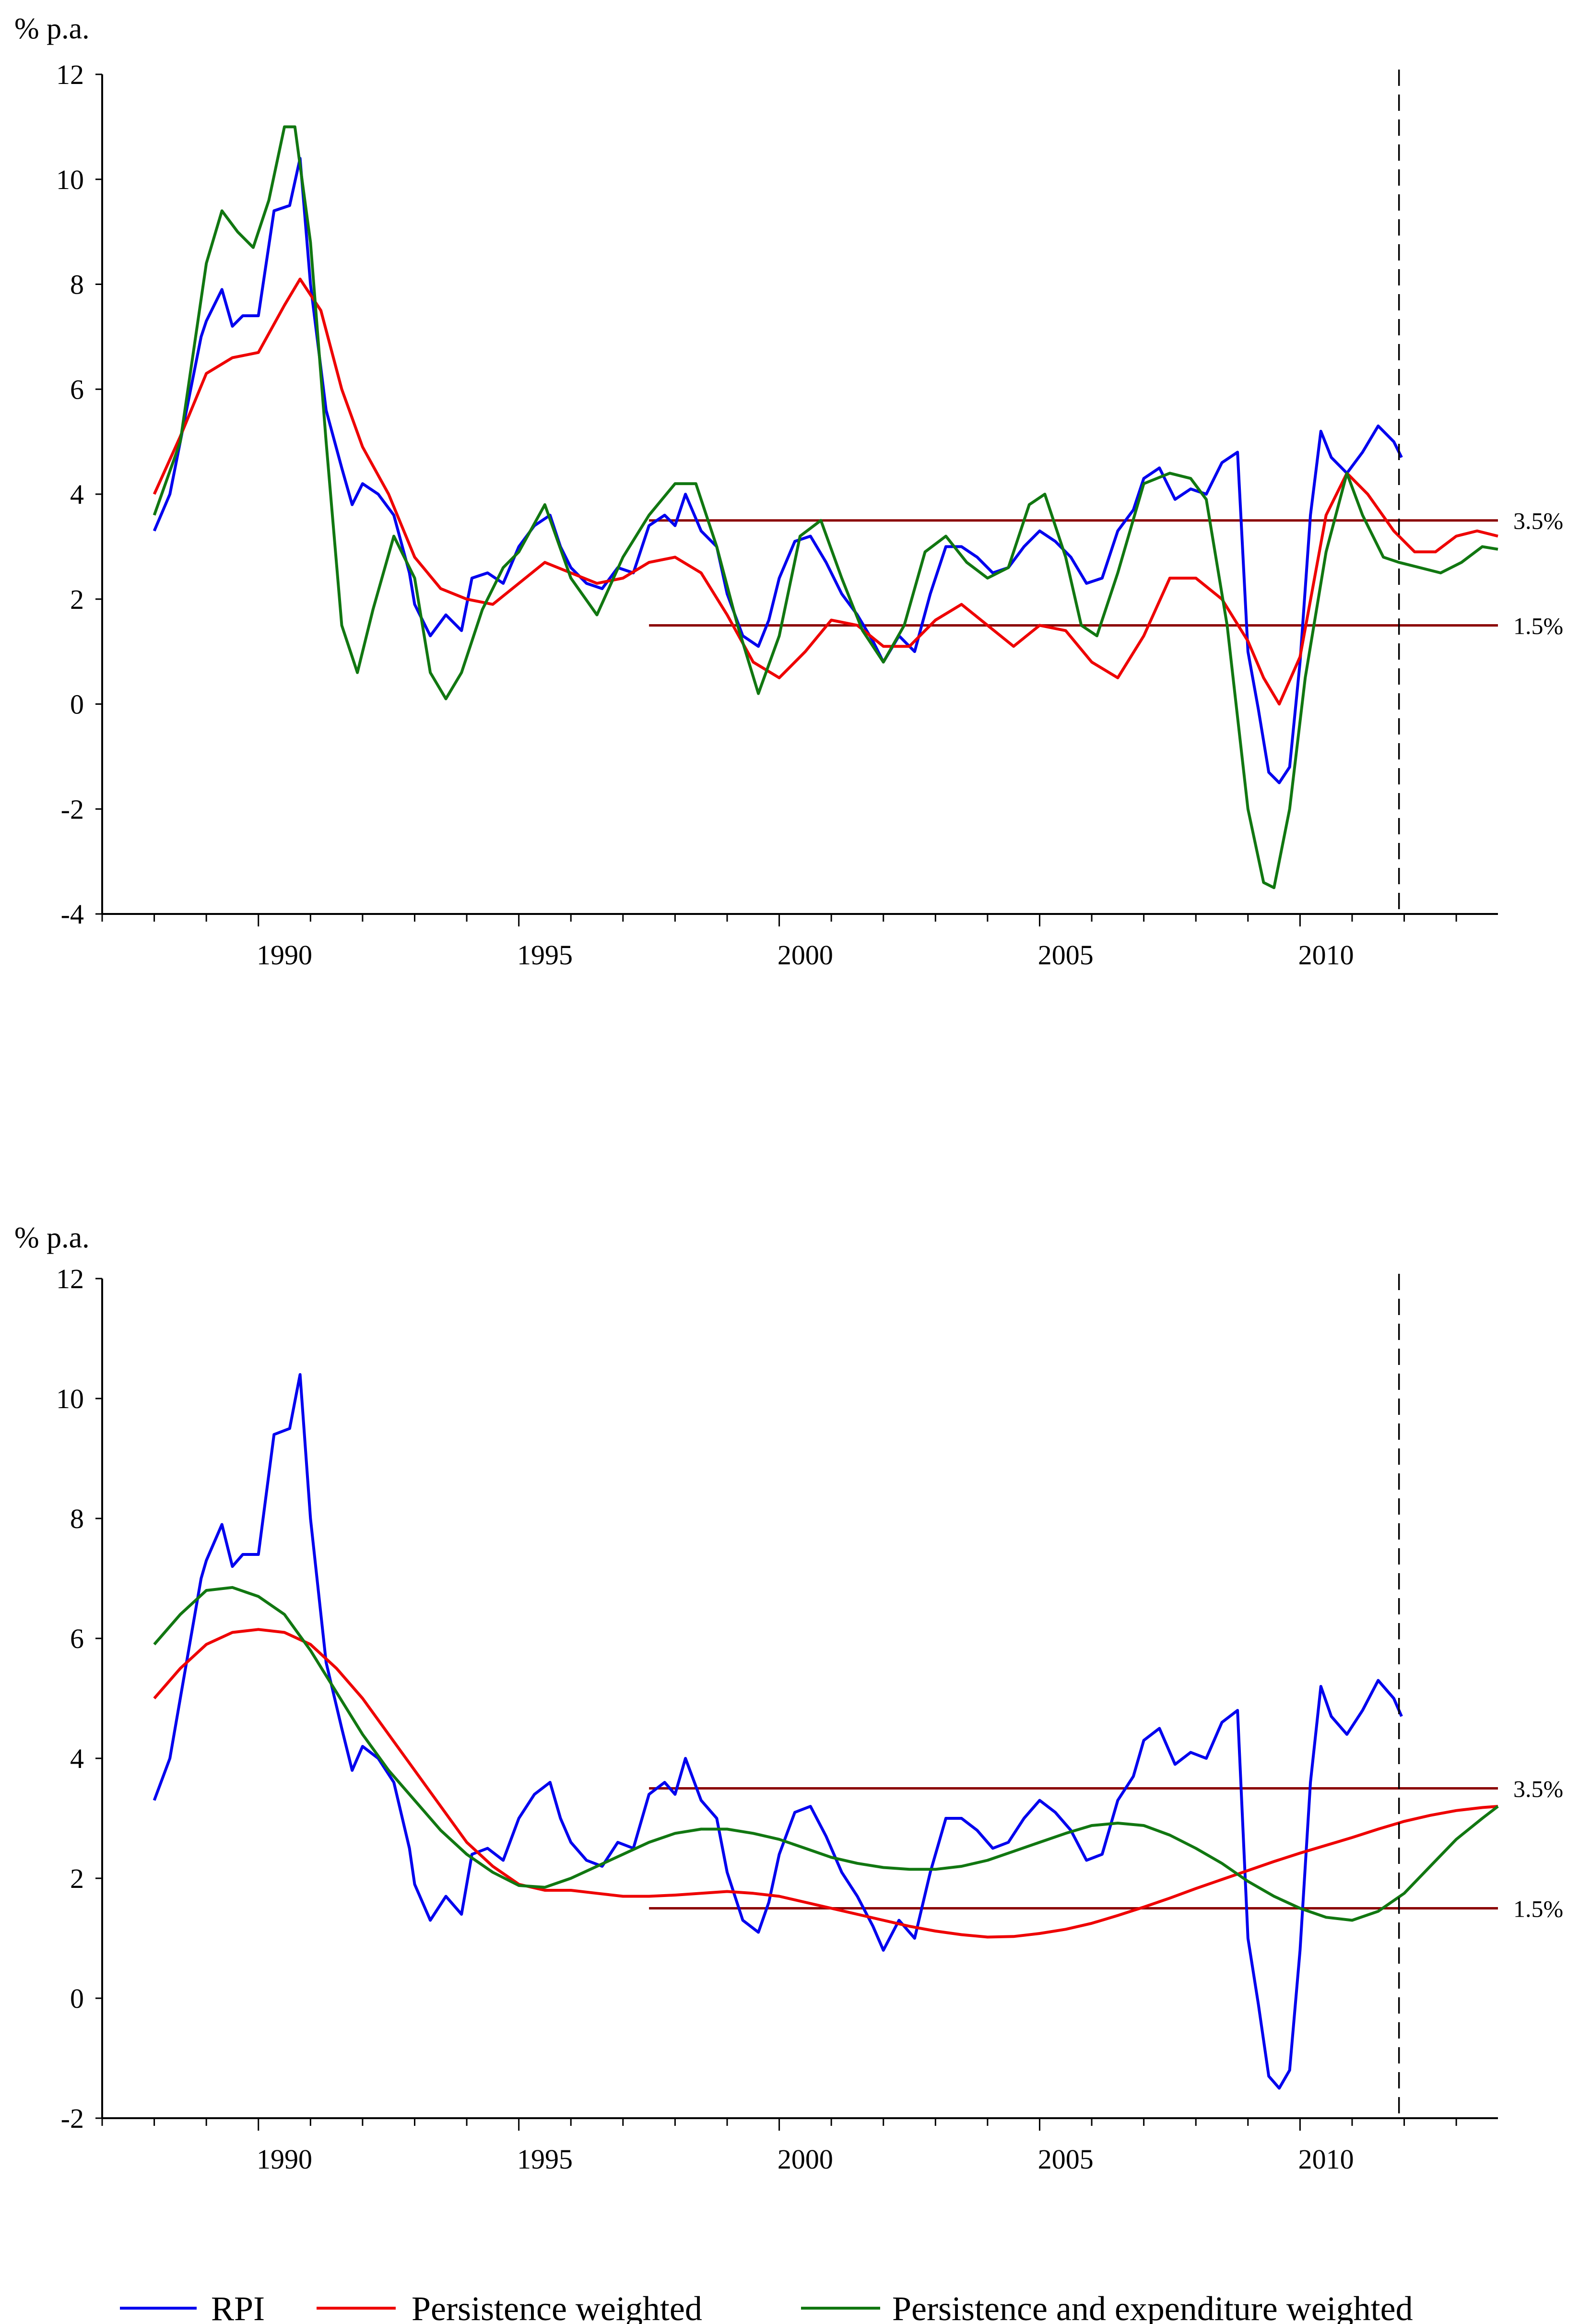 The width and height of the screenshot is (1591, 2324). Describe the element at coordinates (72, 914) in the screenshot. I see `y-tick-label: -4` at that location.